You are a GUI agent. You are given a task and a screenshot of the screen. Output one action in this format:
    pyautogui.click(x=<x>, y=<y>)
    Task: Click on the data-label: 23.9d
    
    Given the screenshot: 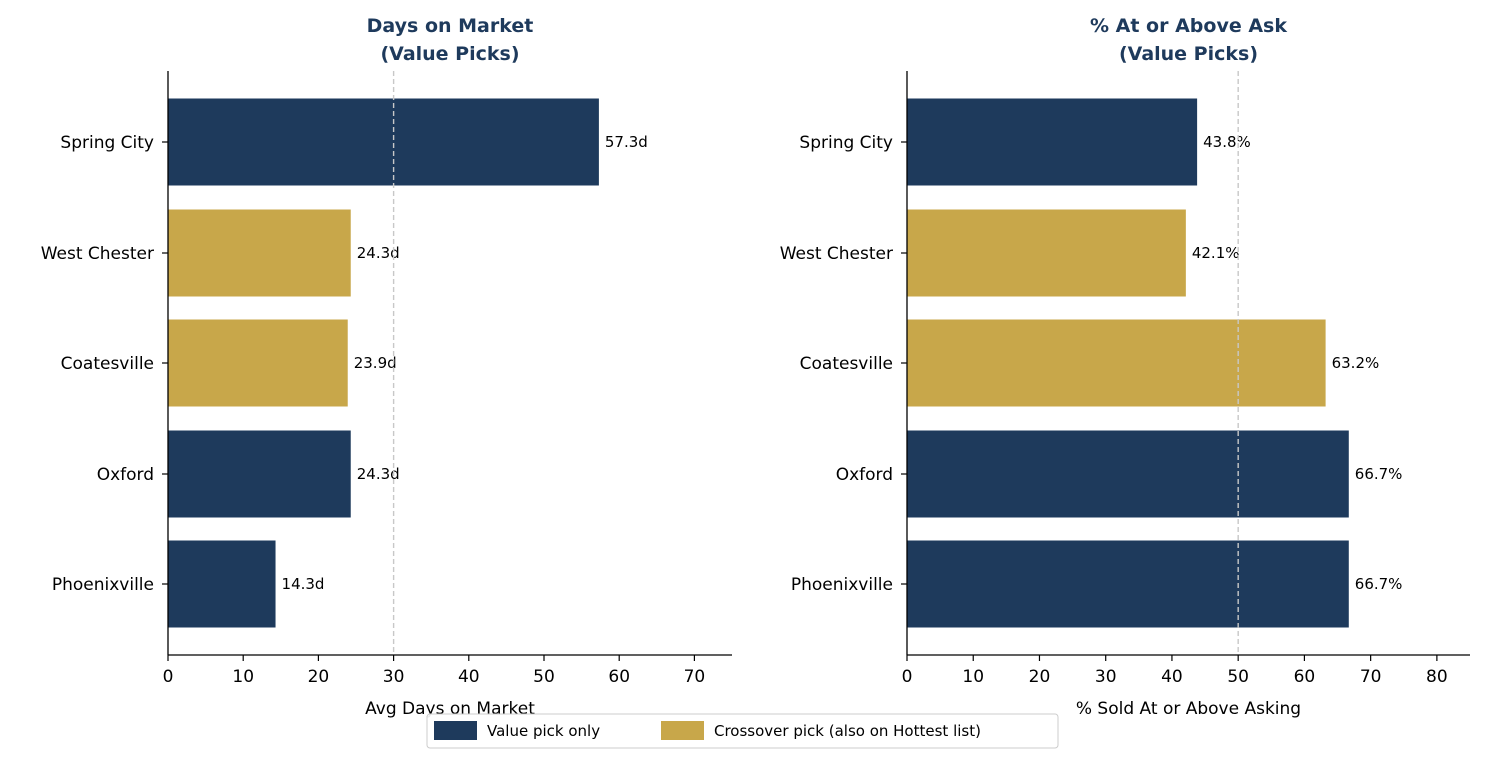 What is the action you would take?
    pyautogui.click(x=375, y=363)
    